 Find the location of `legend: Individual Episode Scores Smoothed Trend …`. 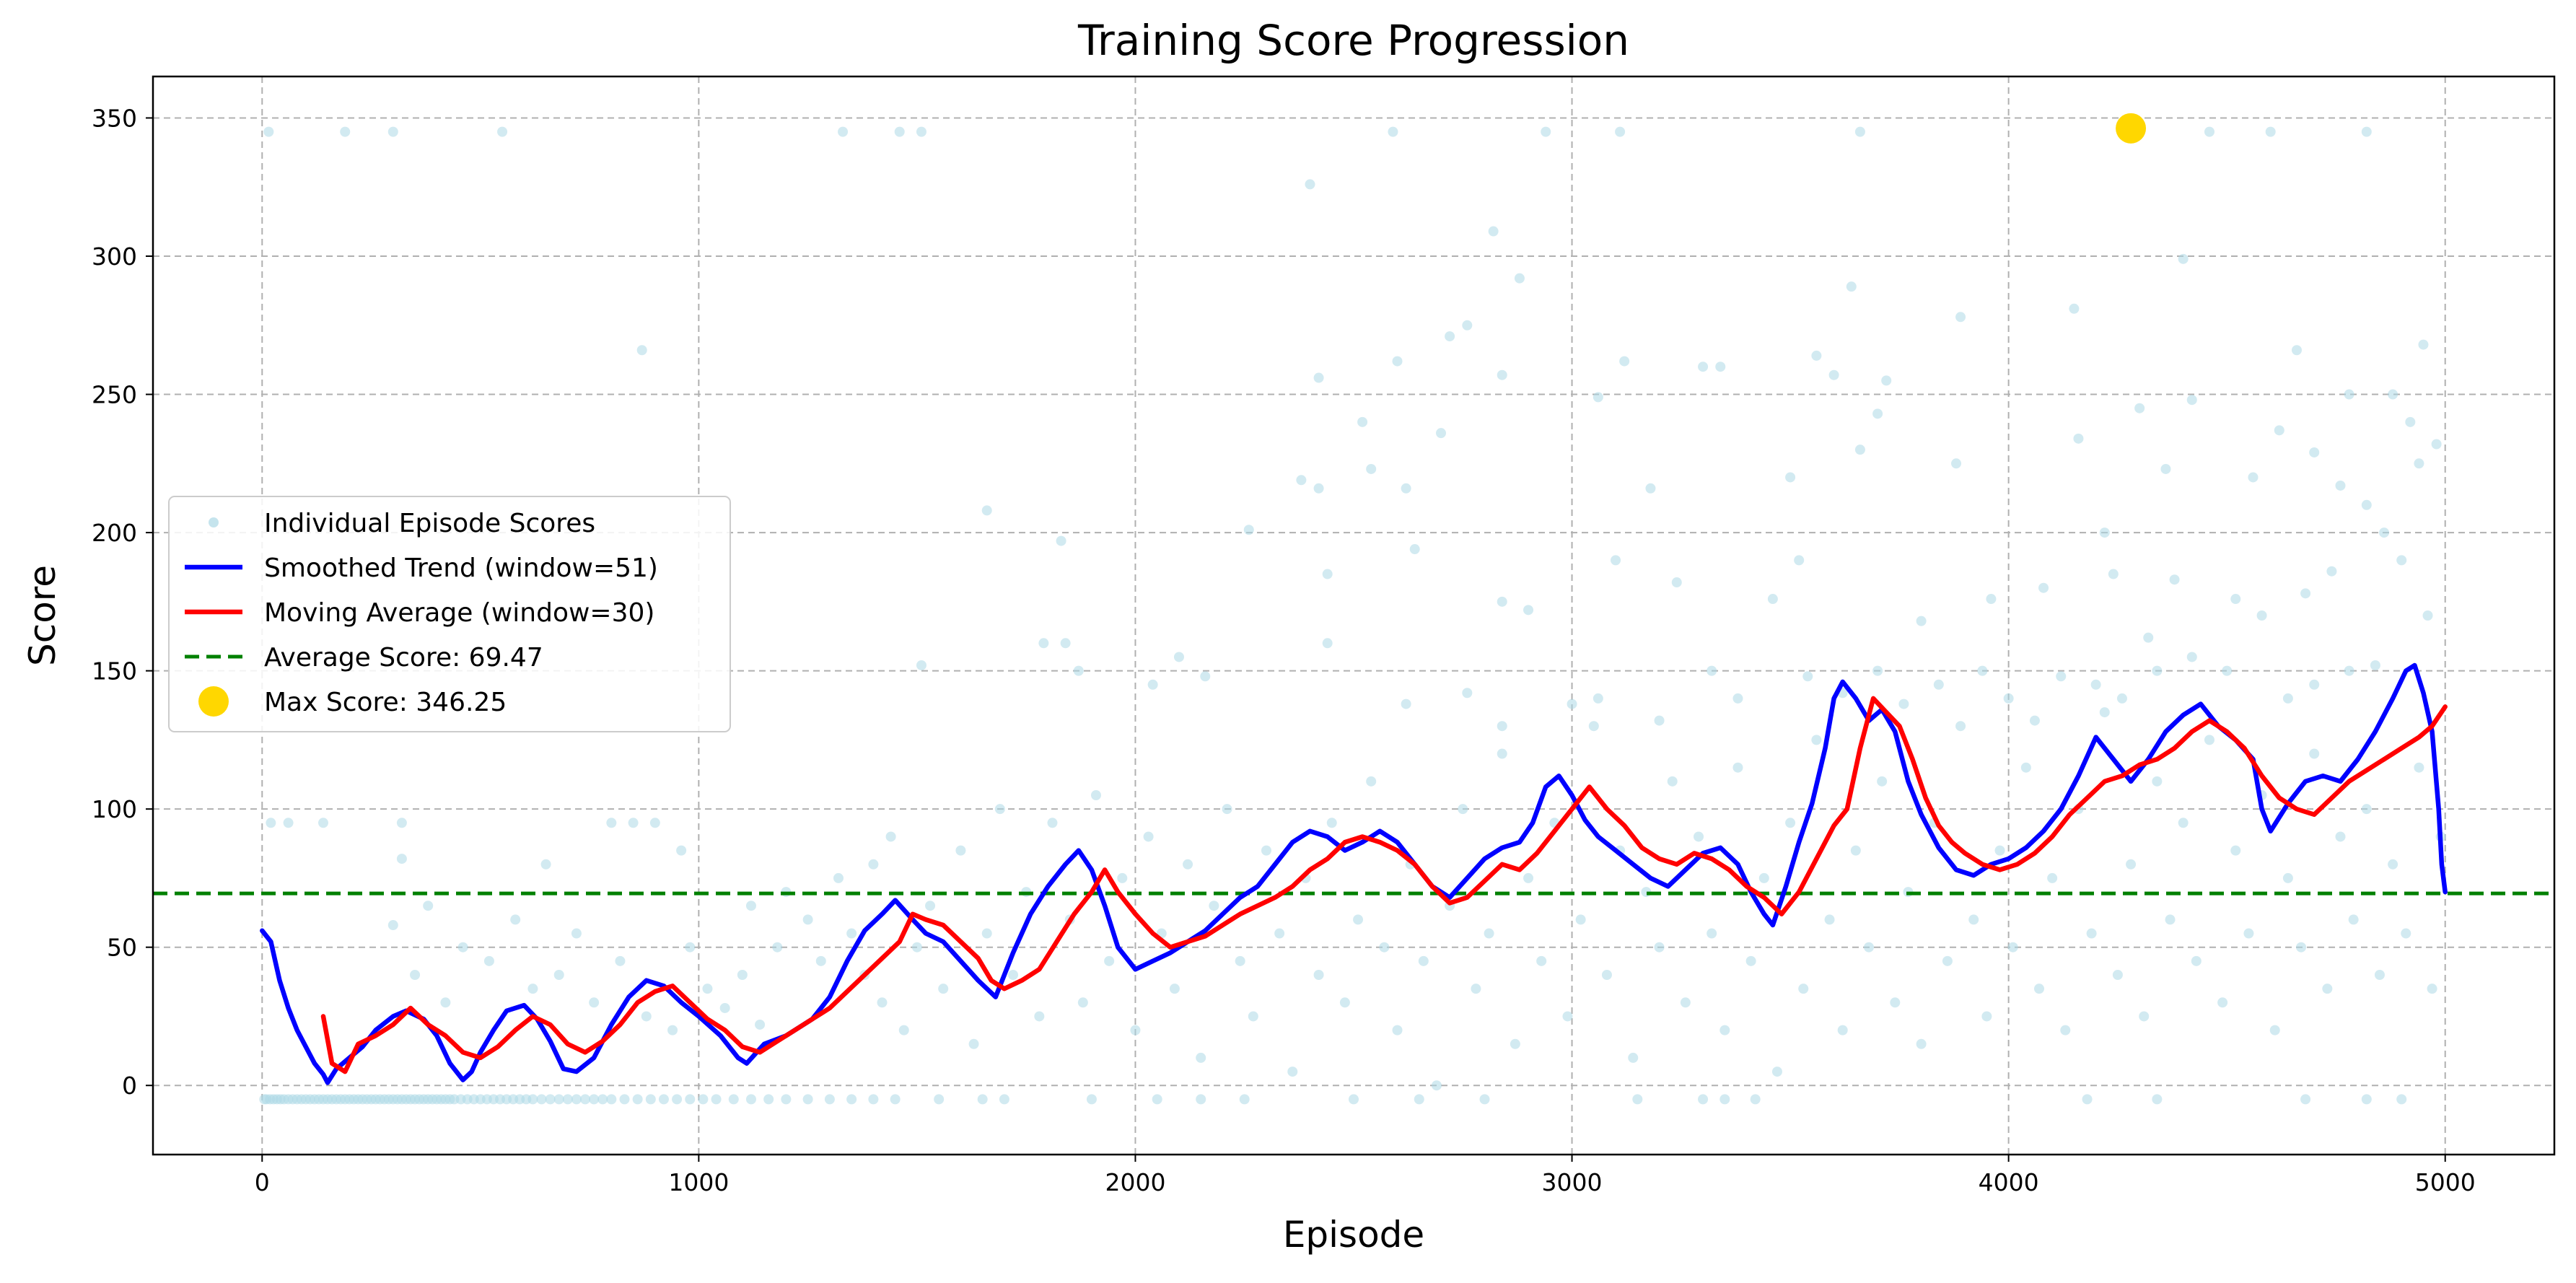

legend: Individual Episode Scores Smoothed Trend … is located at coordinates (449, 614).